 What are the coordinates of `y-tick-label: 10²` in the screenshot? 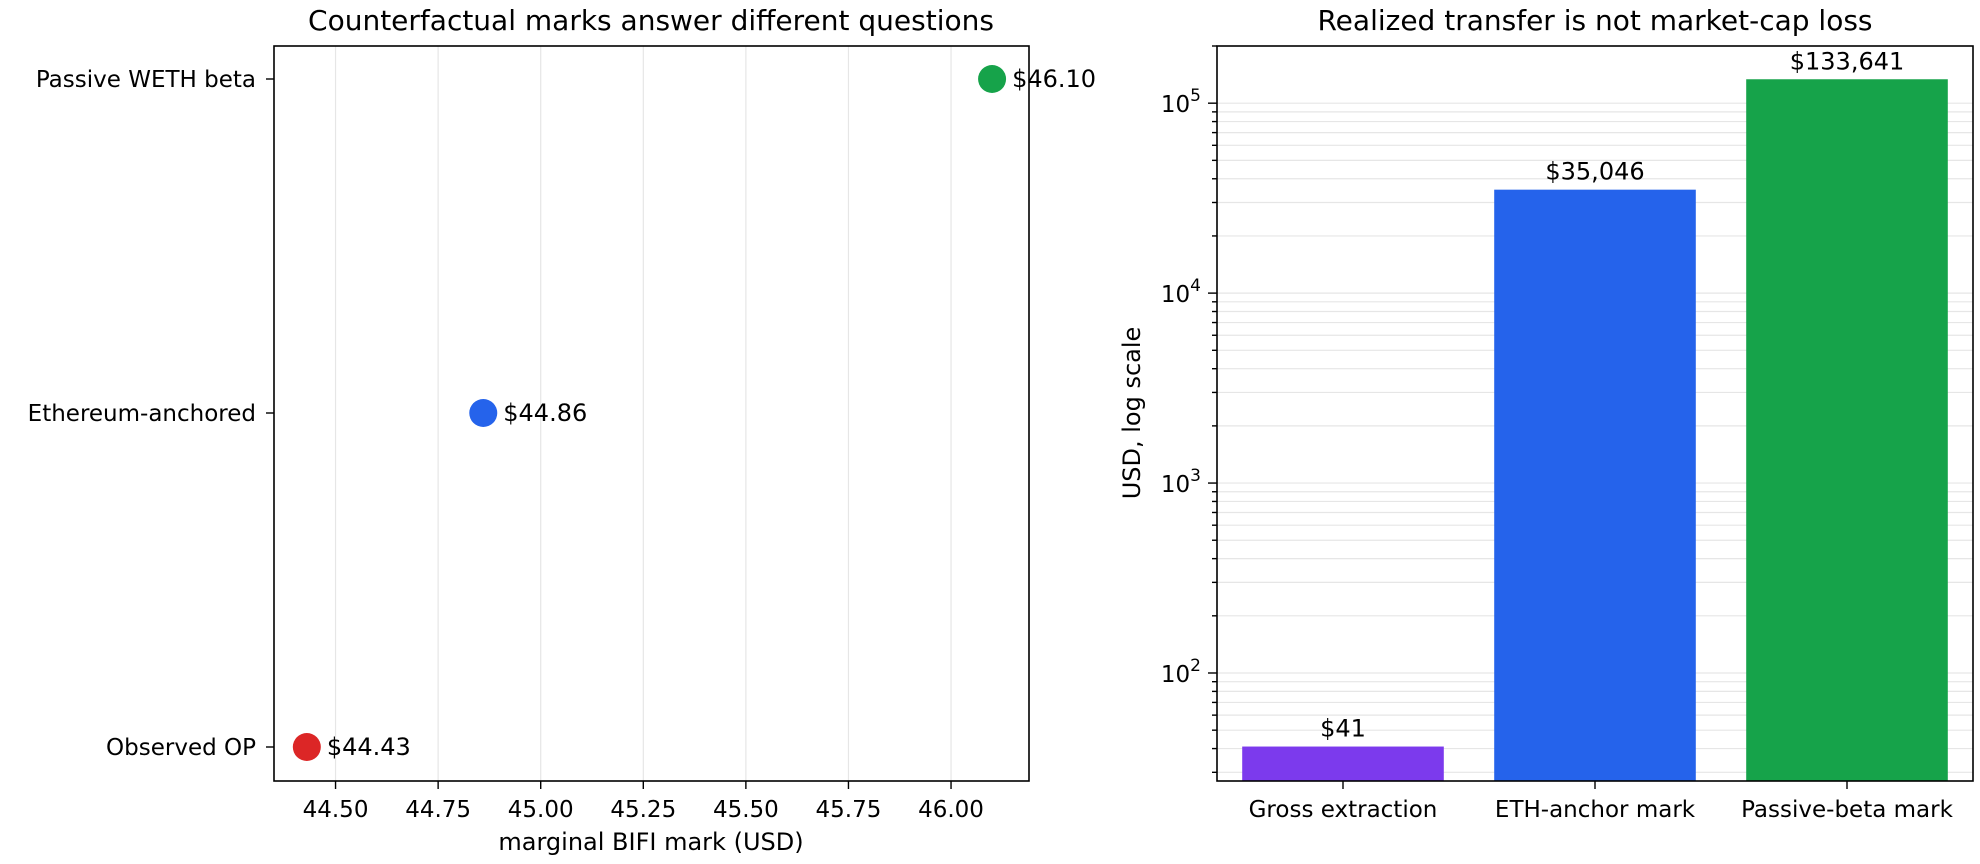 It's located at (1181, 672).